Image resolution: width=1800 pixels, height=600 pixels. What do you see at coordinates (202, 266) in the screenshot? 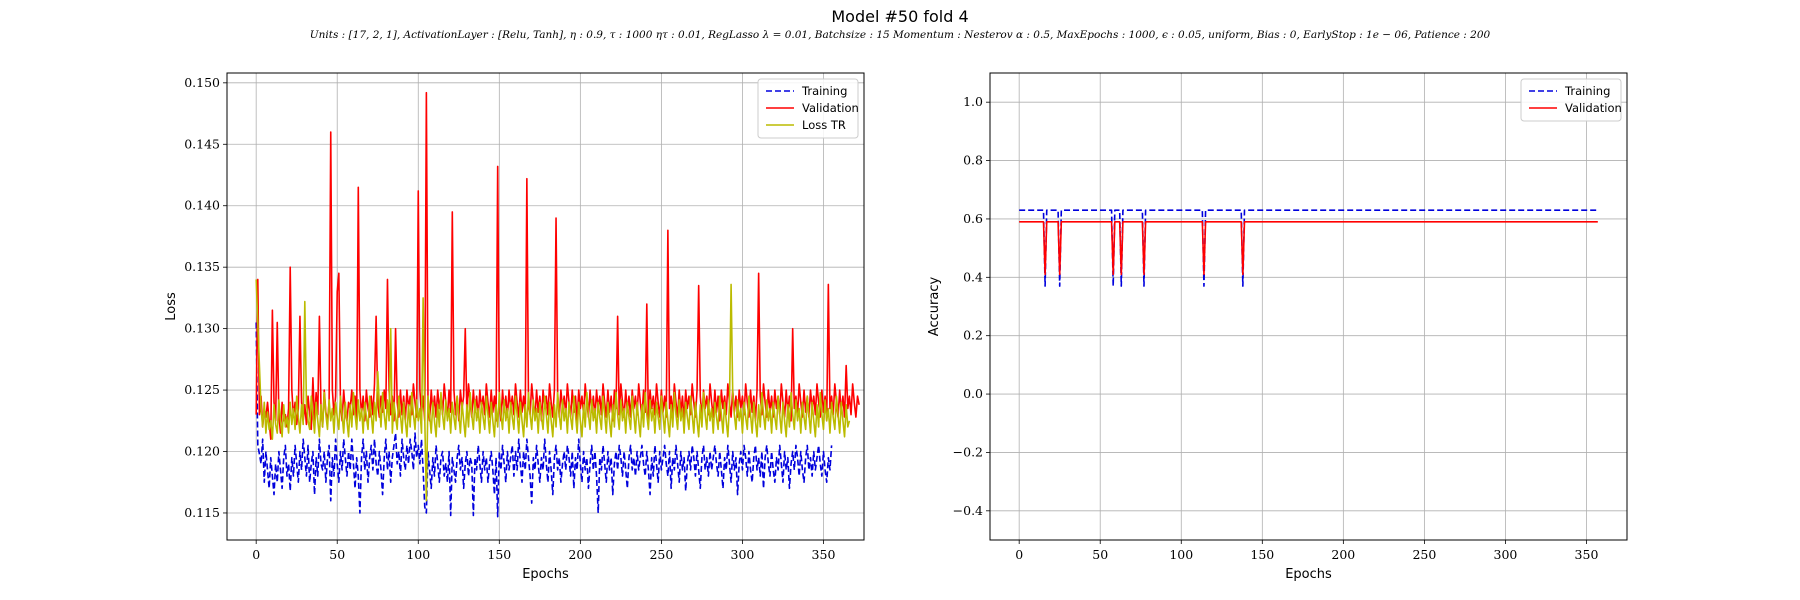
I see `loss-ytick-label: 0.135` at bounding box center [202, 266].